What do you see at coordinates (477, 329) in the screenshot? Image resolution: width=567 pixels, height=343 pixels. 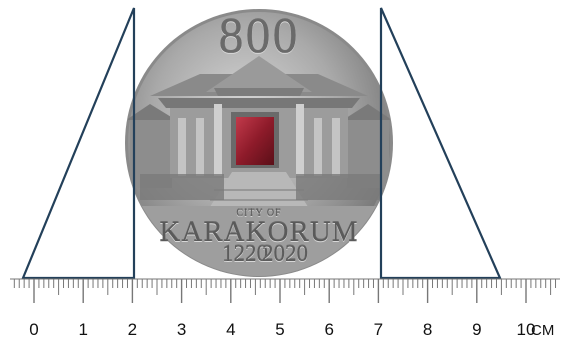 I see `ruler-label: 9` at bounding box center [477, 329].